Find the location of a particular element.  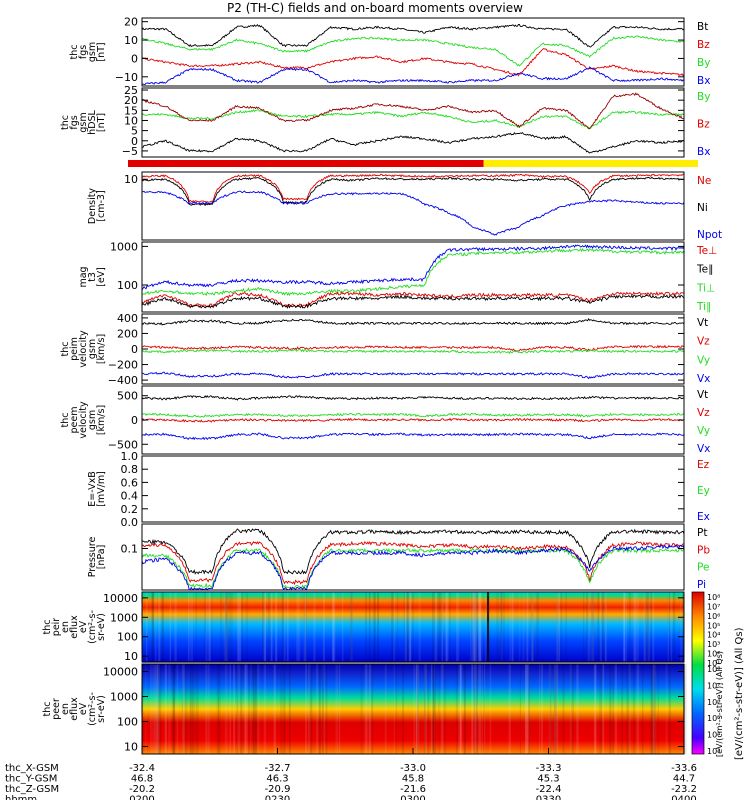

x-axis-value: -32.4 is located at coordinates (142, 768).